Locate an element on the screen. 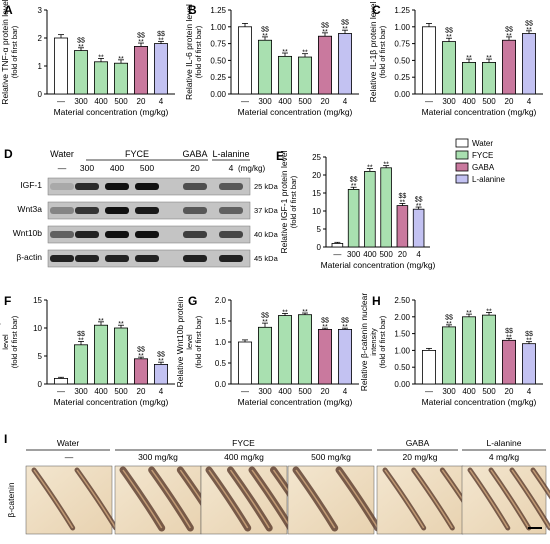 Image resolution: width=550 pixels, height=544 pixels. panel-letter-f: F is located at coordinates (7, 301).